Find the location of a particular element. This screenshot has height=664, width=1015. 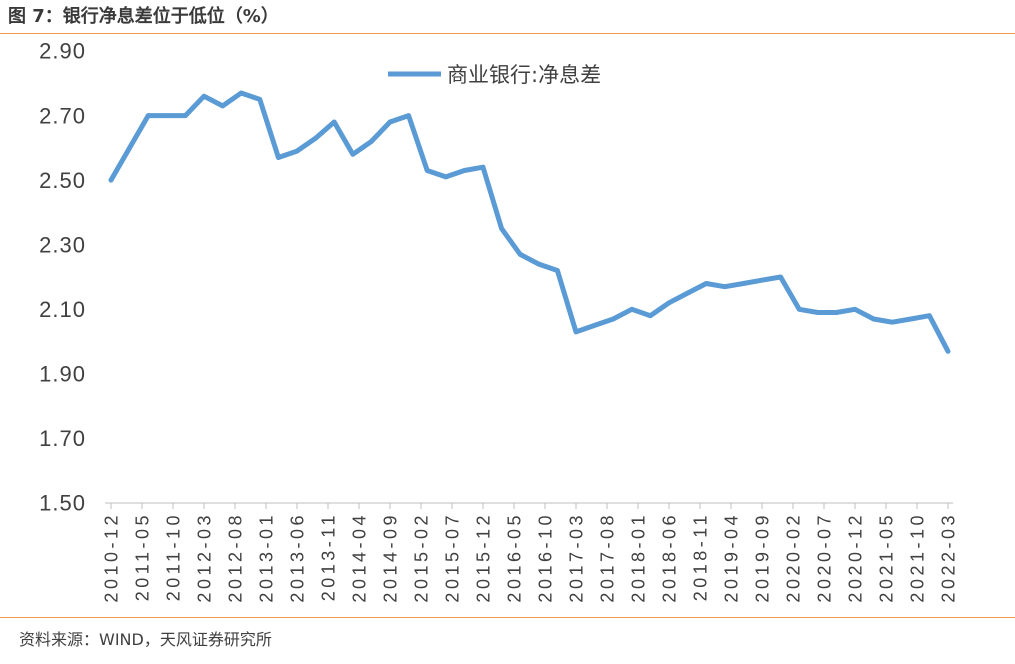

x-tick-label: 2013-01 is located at coordinates (266, 557).